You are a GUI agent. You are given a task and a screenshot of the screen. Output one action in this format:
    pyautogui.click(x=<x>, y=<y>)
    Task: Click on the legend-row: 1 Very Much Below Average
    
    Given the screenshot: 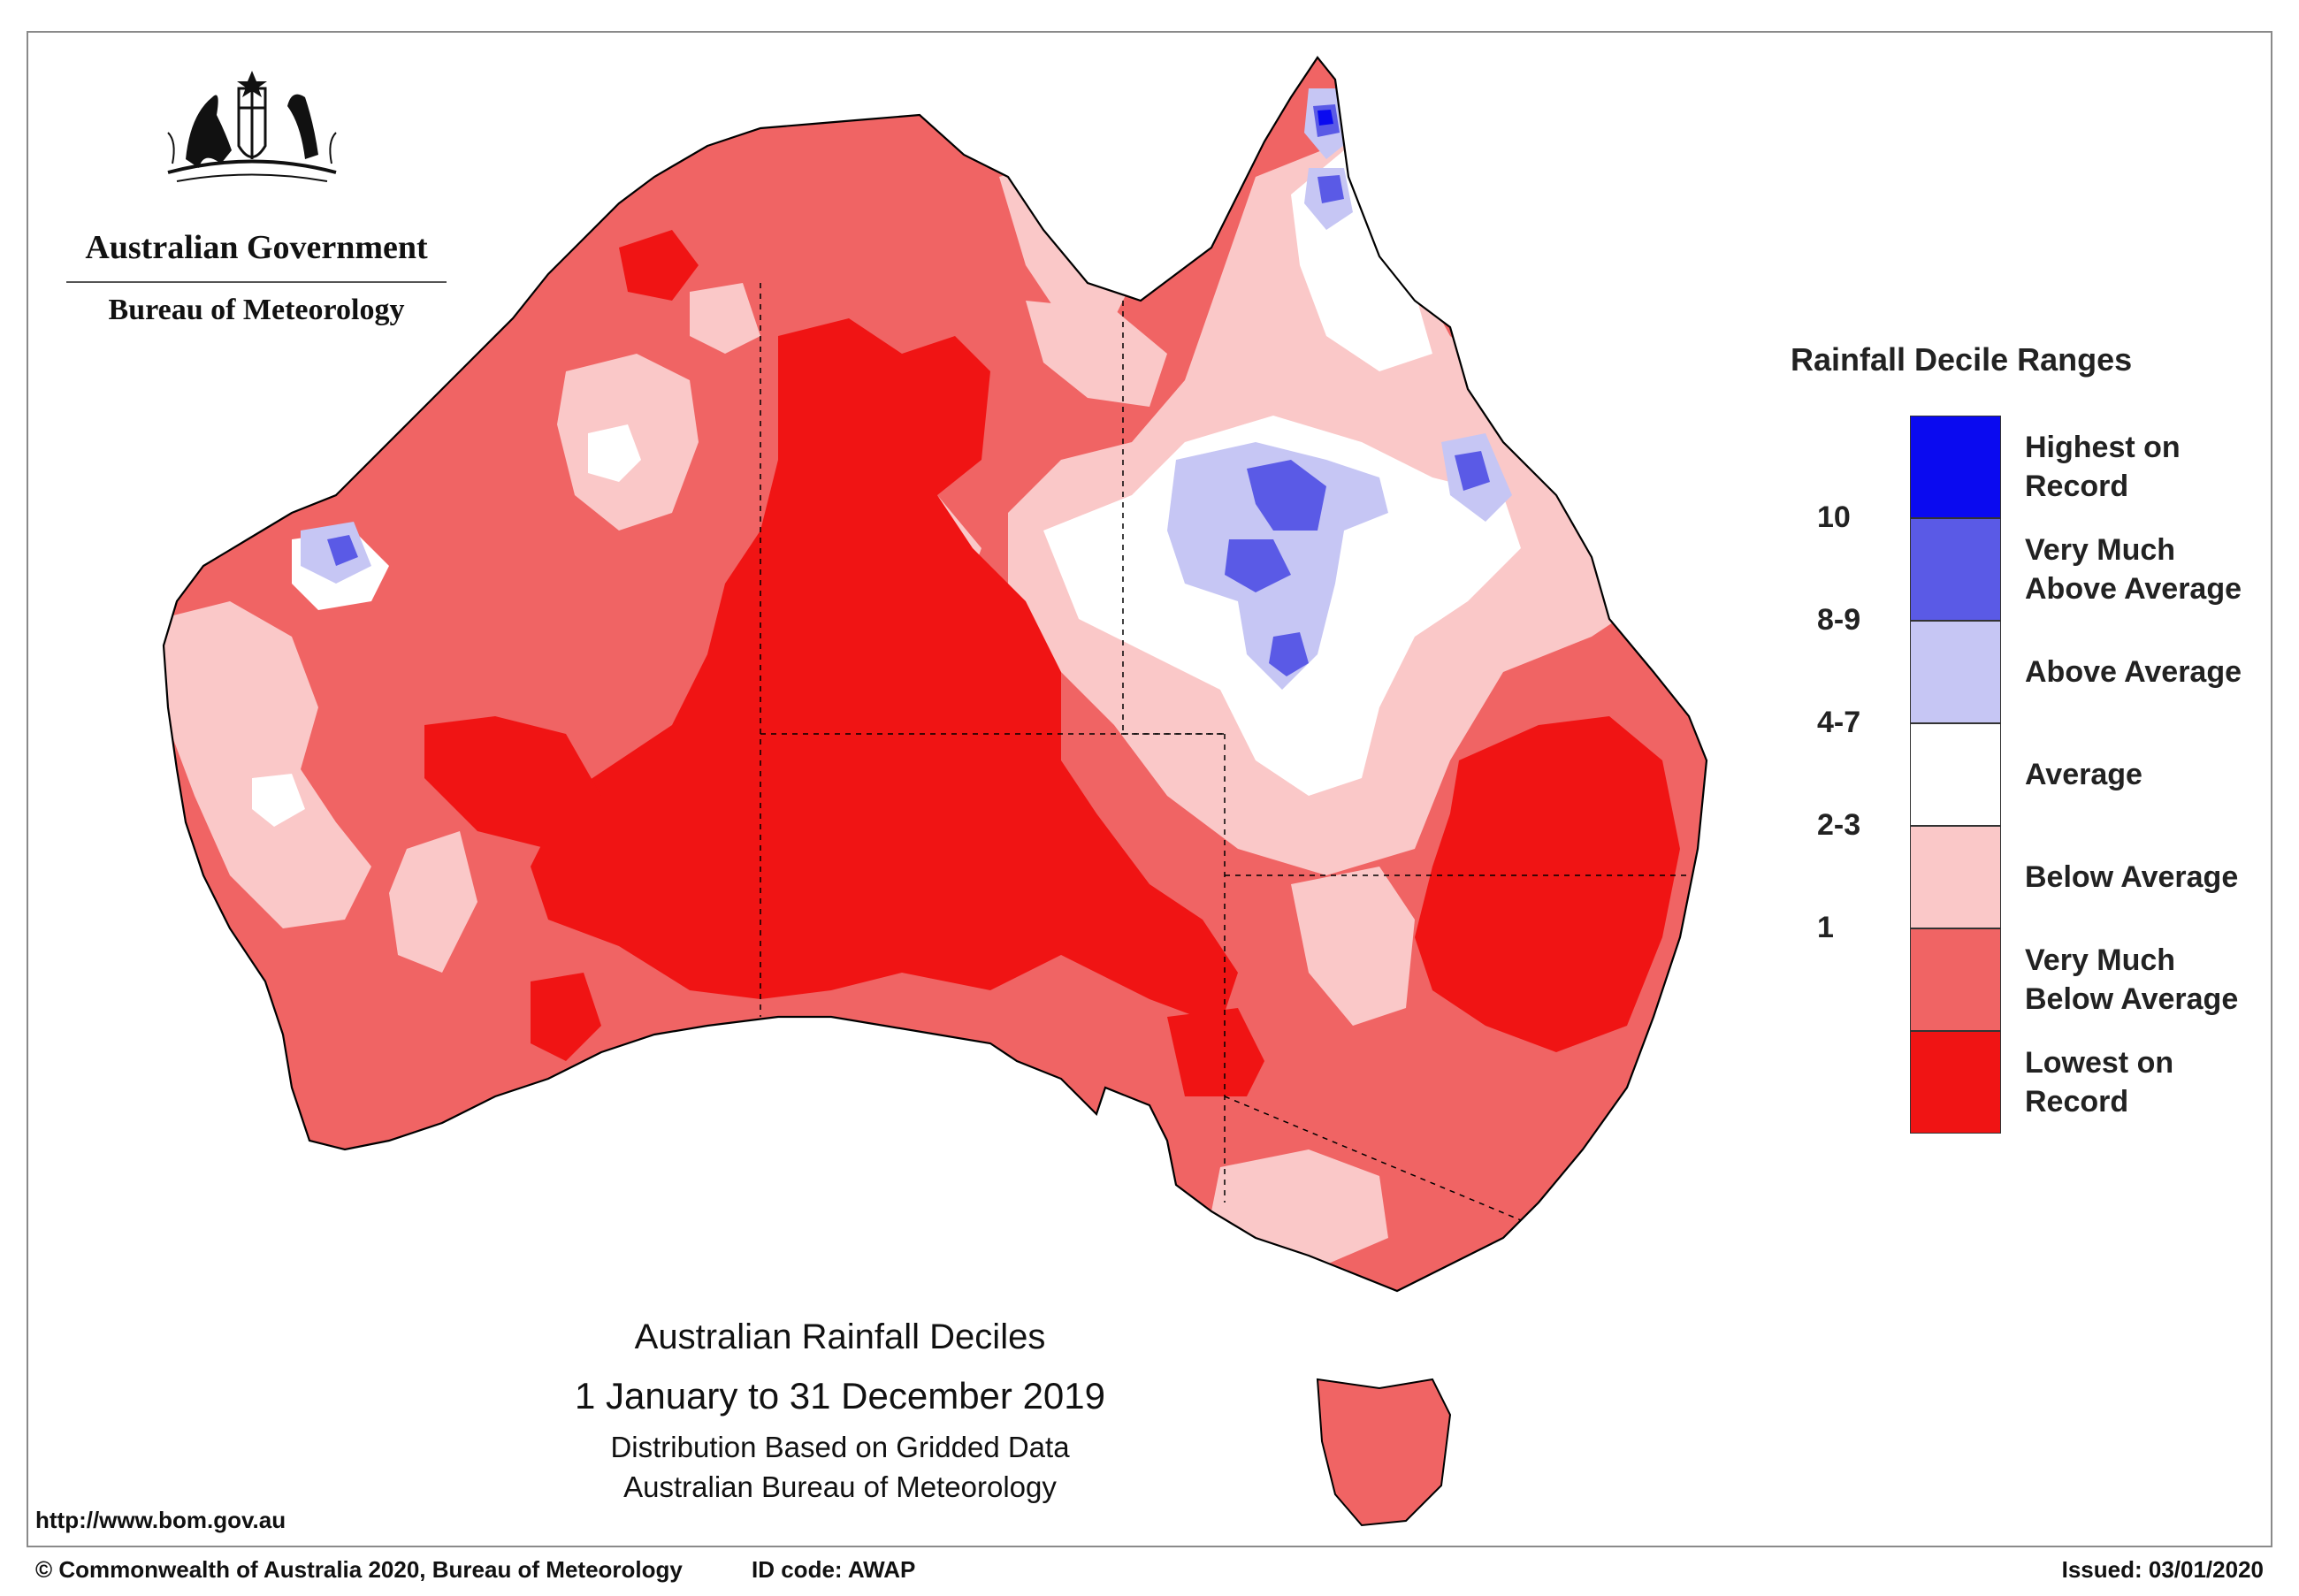 What is the action you would take?
    pyautogui.click(x=2028, y=971)
    